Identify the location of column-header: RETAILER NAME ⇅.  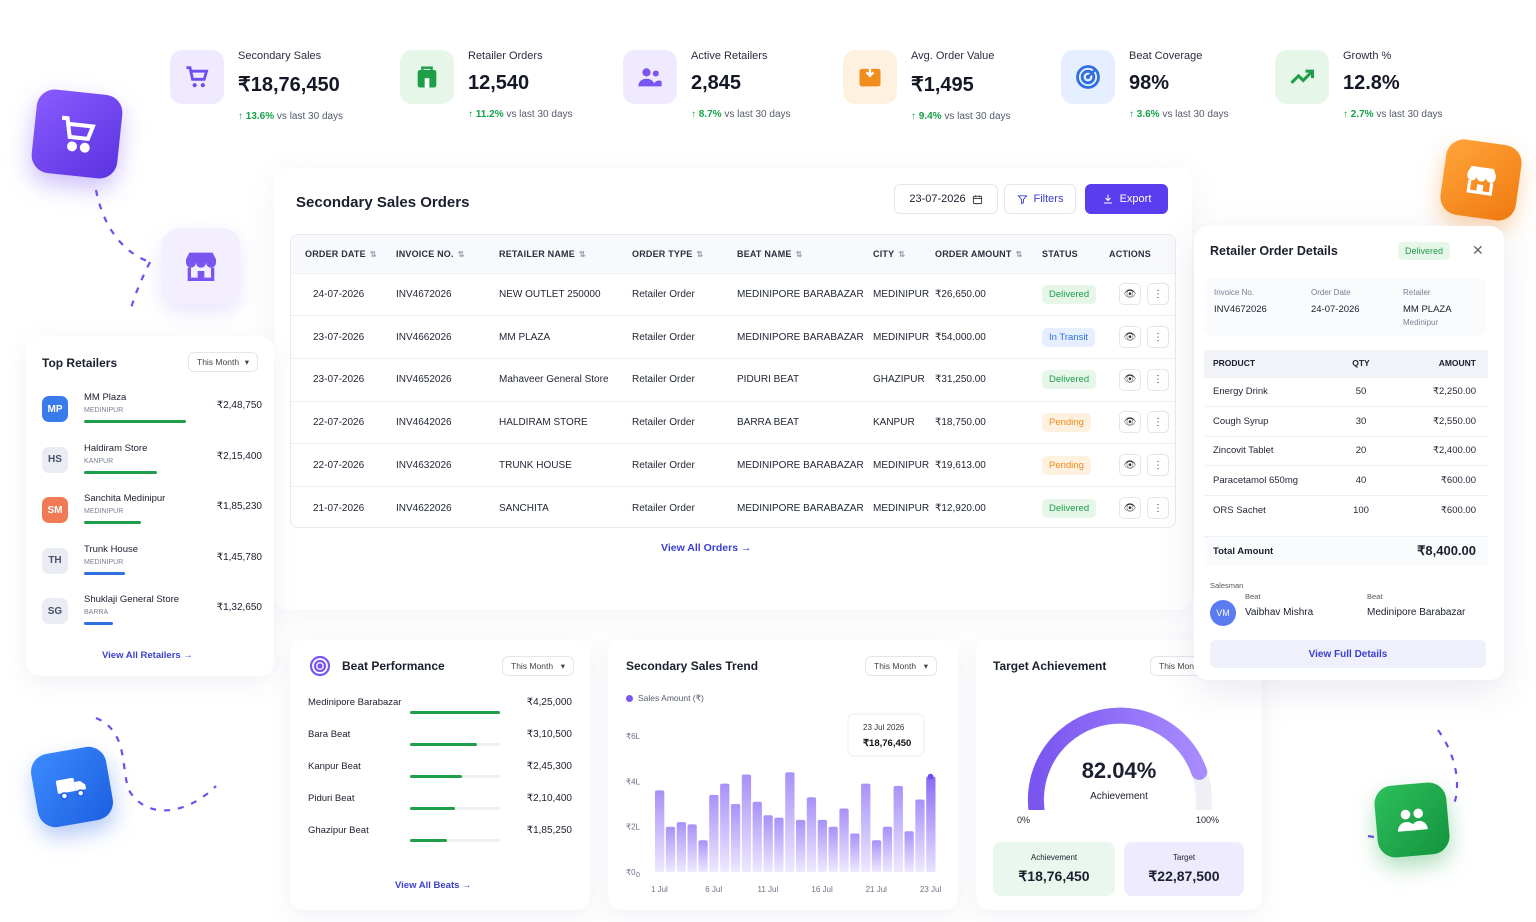
(565, 254).